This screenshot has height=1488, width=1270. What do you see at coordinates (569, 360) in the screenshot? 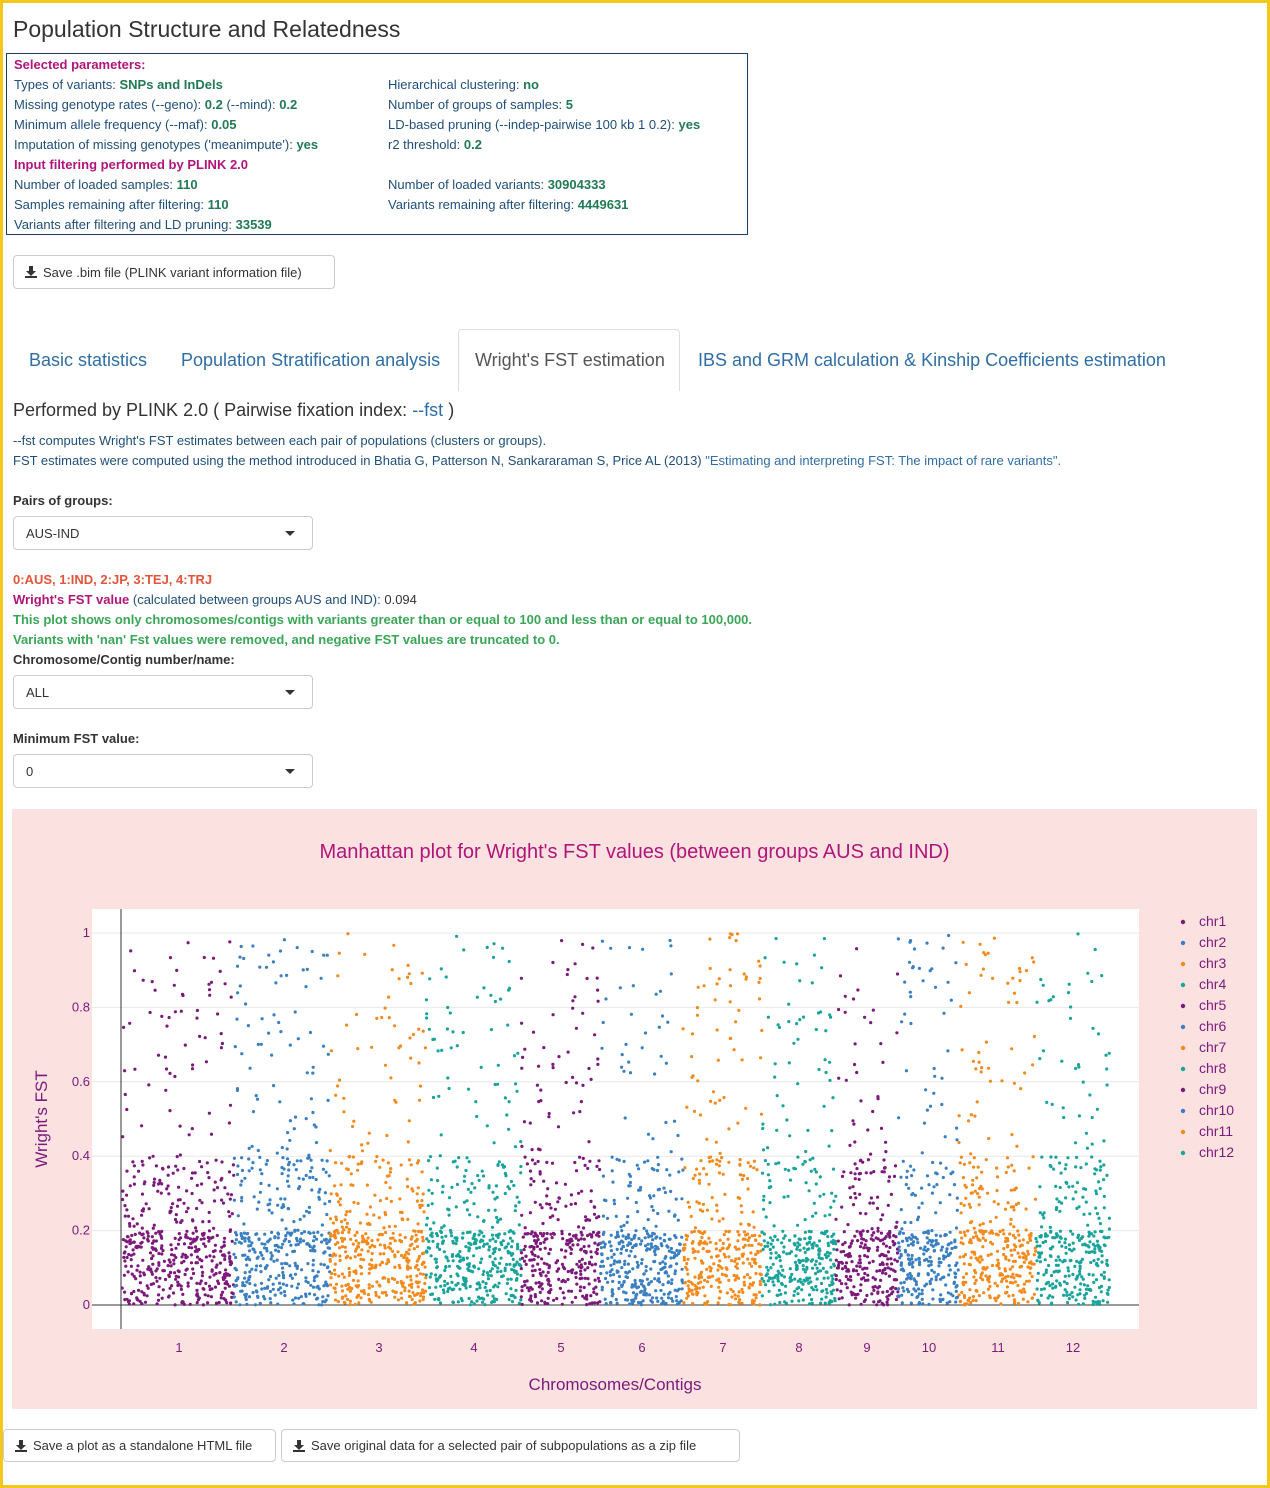
I see `tab-wrights-fst: Wright's FST estimation` at bounding box center [569, 360].